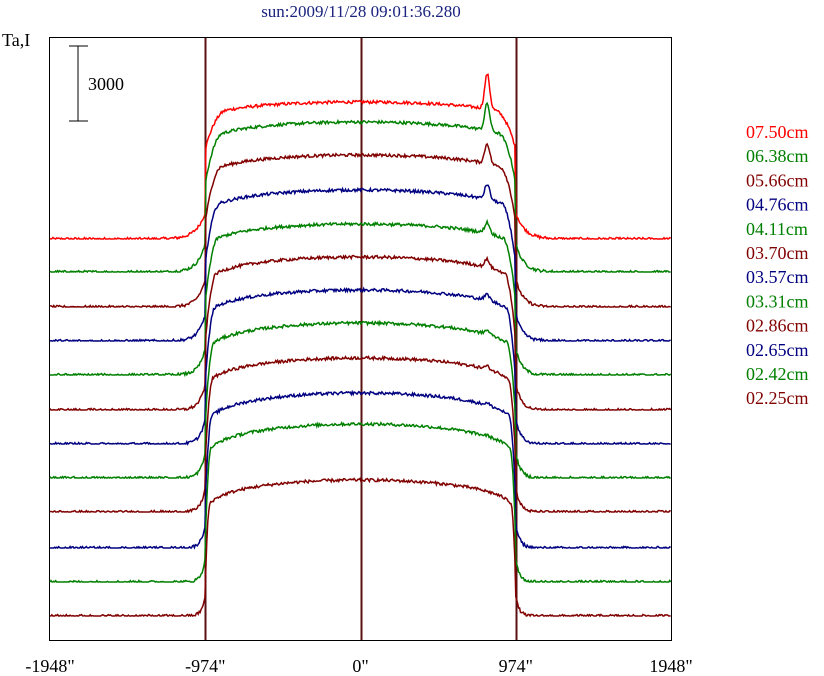 The width and height of the screenshot is (824, 676). Describe the element at coordinates (777, 398) in the screenshot. I see `legend-item-02.25cm: 02.25cm` at that location.